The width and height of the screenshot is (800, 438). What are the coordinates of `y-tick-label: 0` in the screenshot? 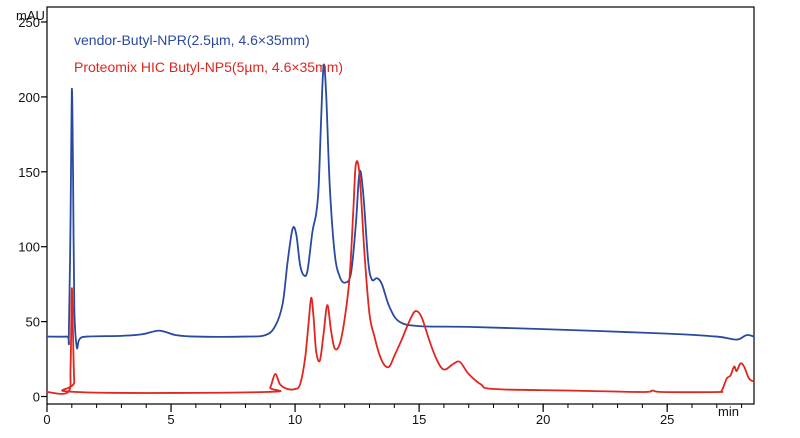 It's located at (36, 397).